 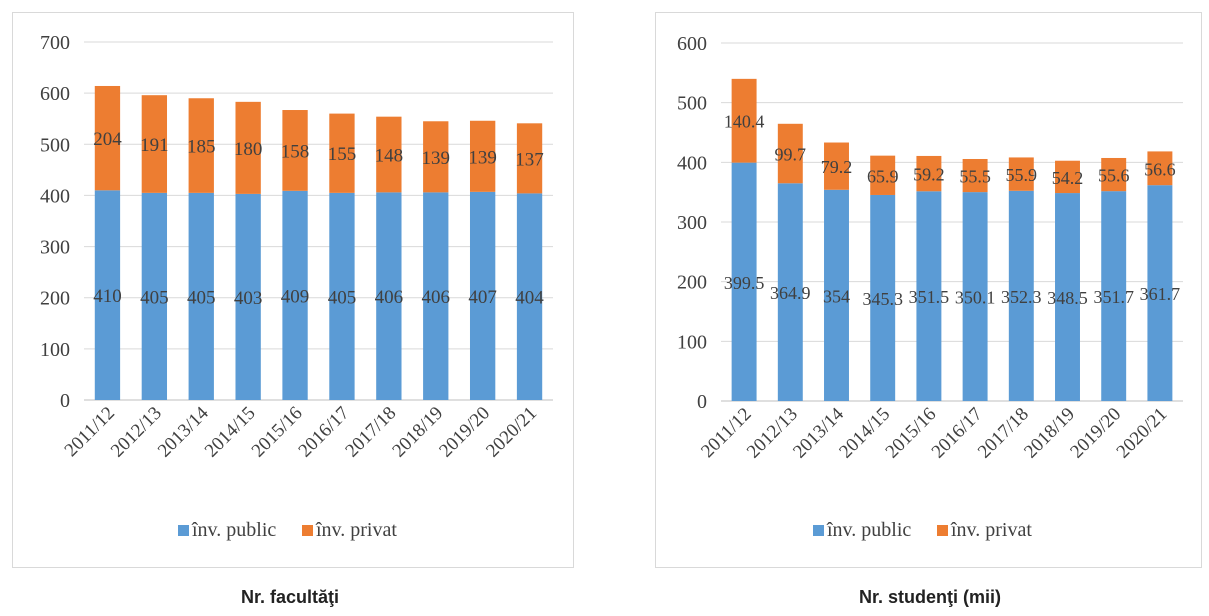 I want to click on data-label-private: 54.2, so click(x=1068, y=178).